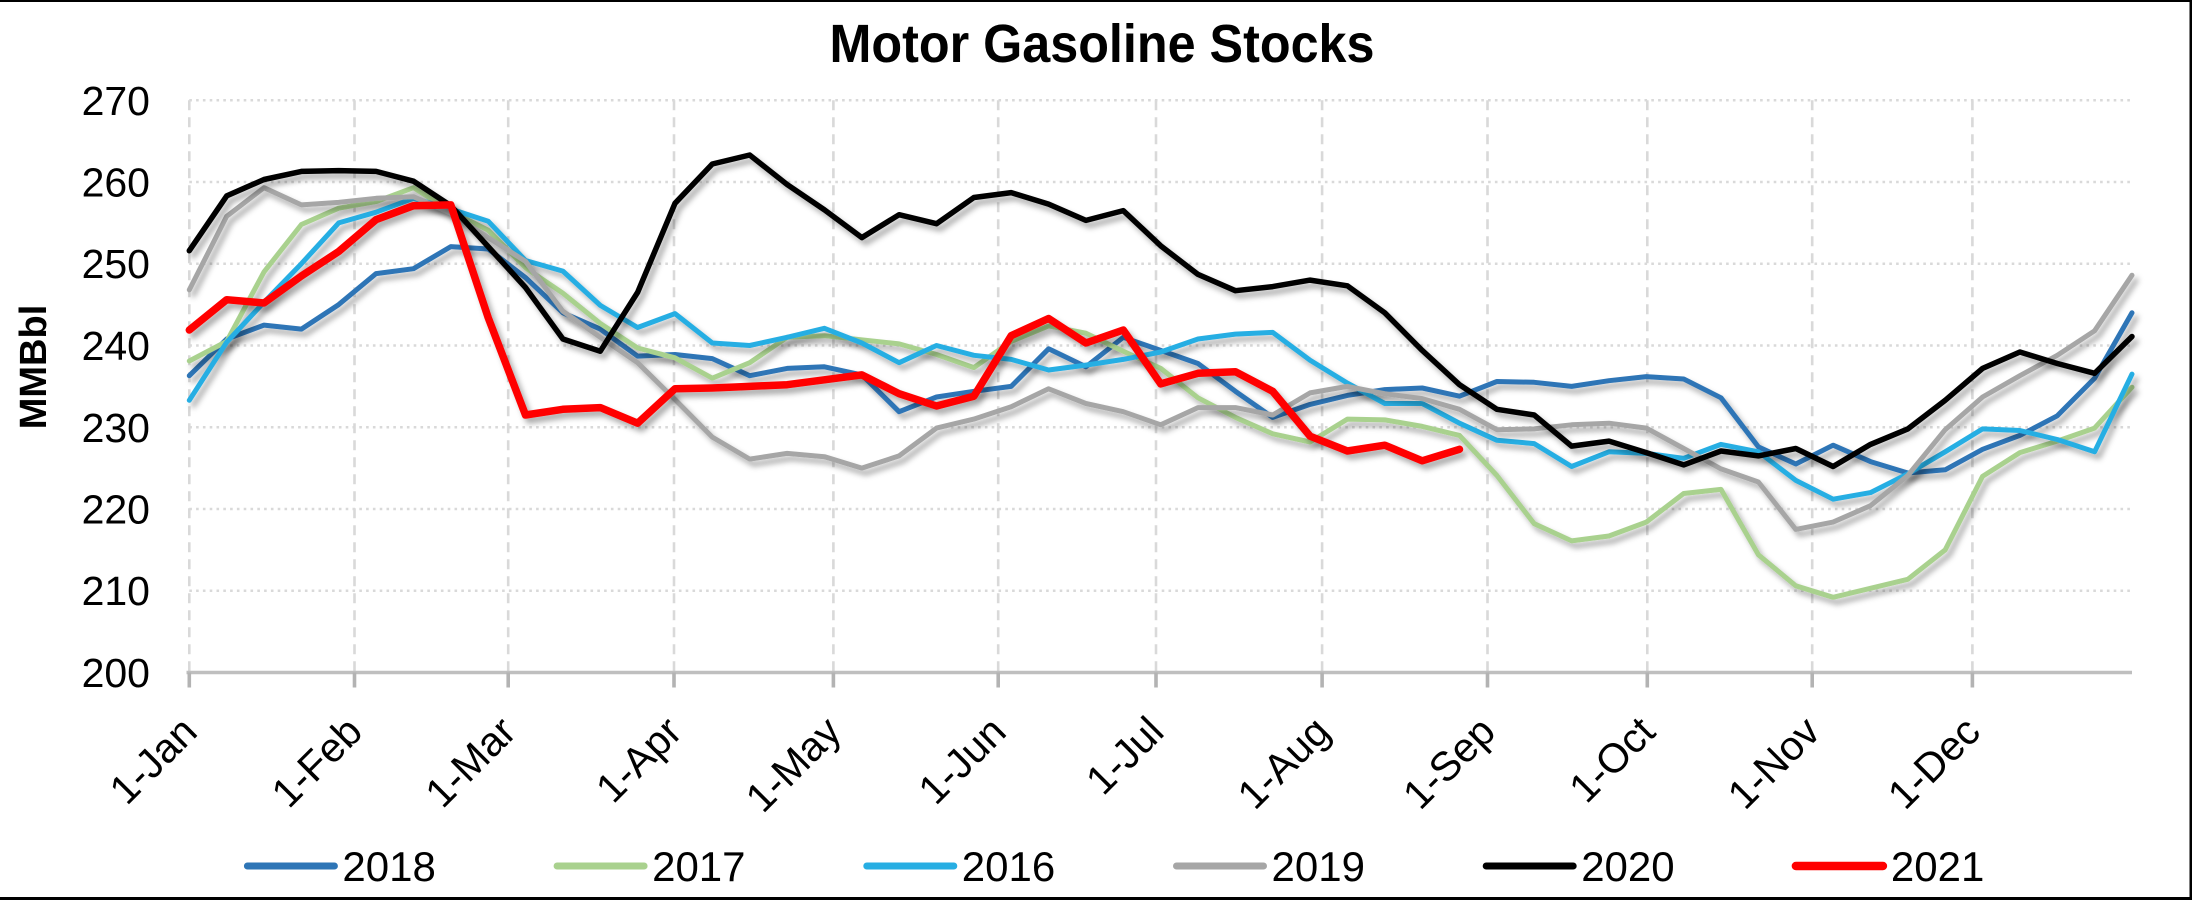  What do you see at coordinates (116, 101) in the screenshot?
I see `svg-text: 270` at bounding box center [116, 101].